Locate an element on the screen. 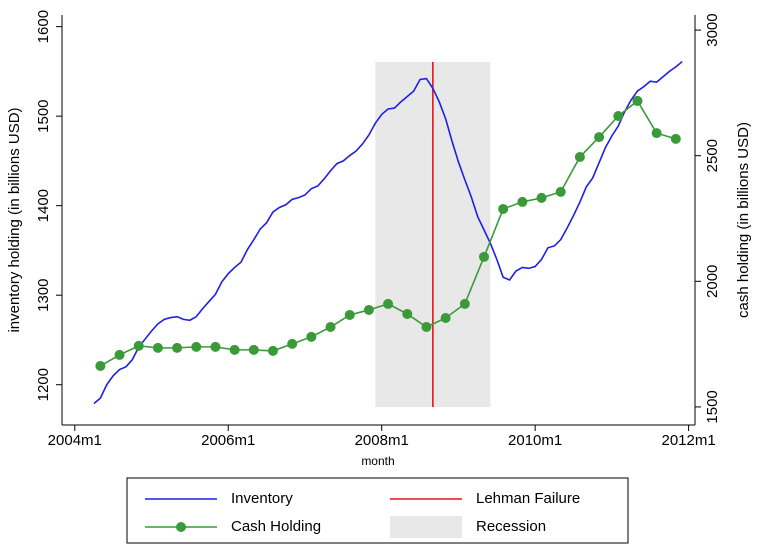 The image size is (757, 544). y-tick-label: 1200 is located at coordinates (43, 384).